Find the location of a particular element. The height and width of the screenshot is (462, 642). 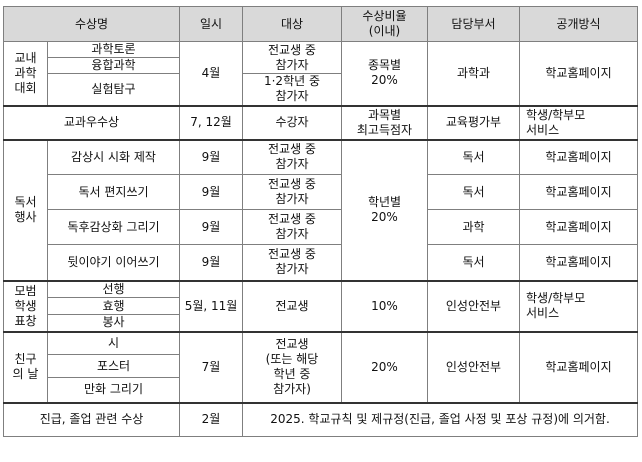

table-row: 독후감상화 그리기 9월 전교생 중 참가자 과학 학교홈페이지 is located at coordinates (321, 227).